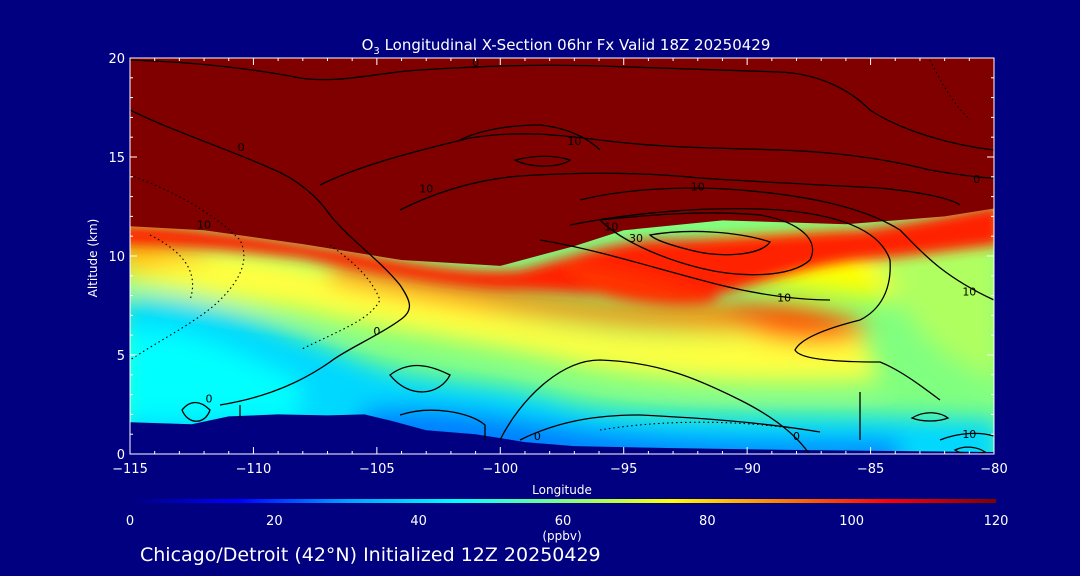  Describe the element at coordinates (562, 490) in the screenshot. I see `x-axis-label: Longitude` at that location.